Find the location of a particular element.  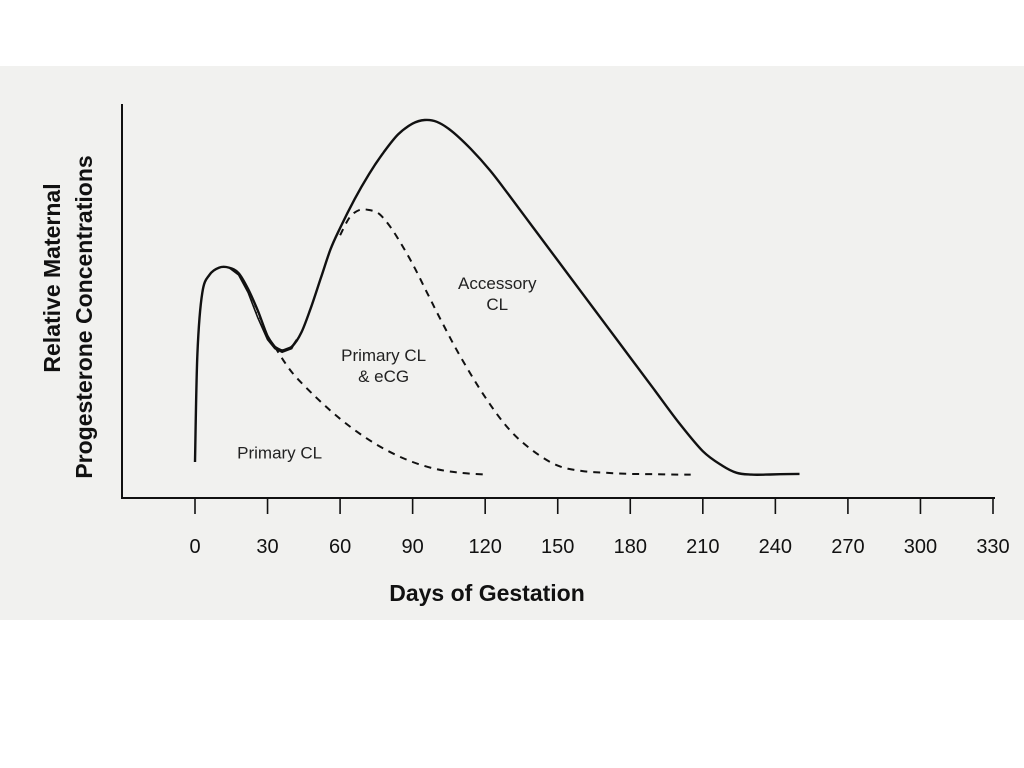

x-axis-title: Days of Gestation is located at coordinates (487, 593).